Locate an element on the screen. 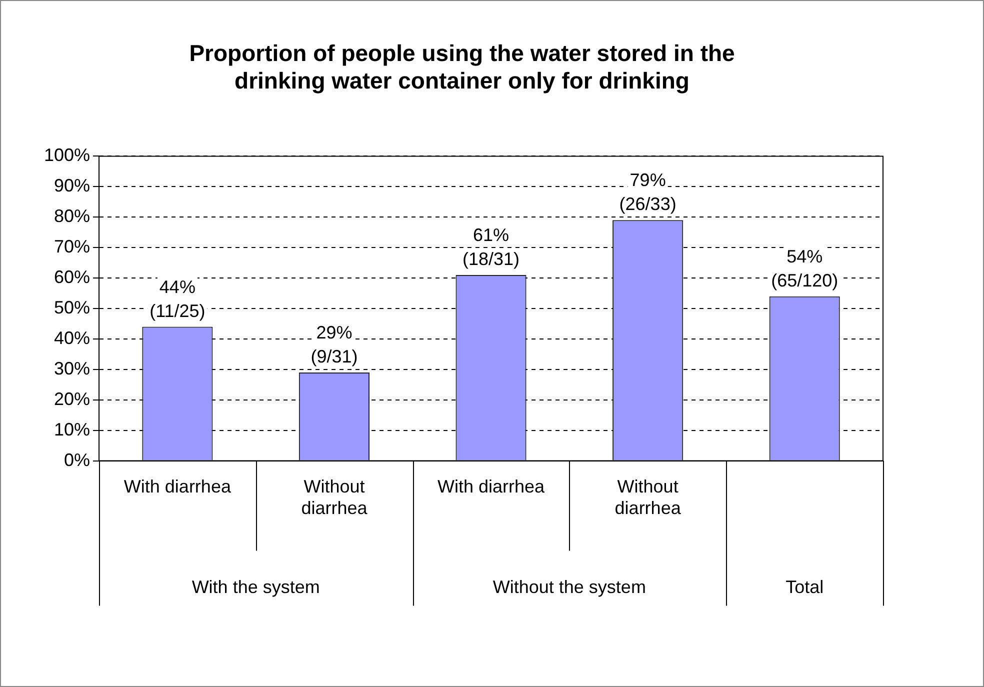  text: With the system is located at coordinates (256, 586).